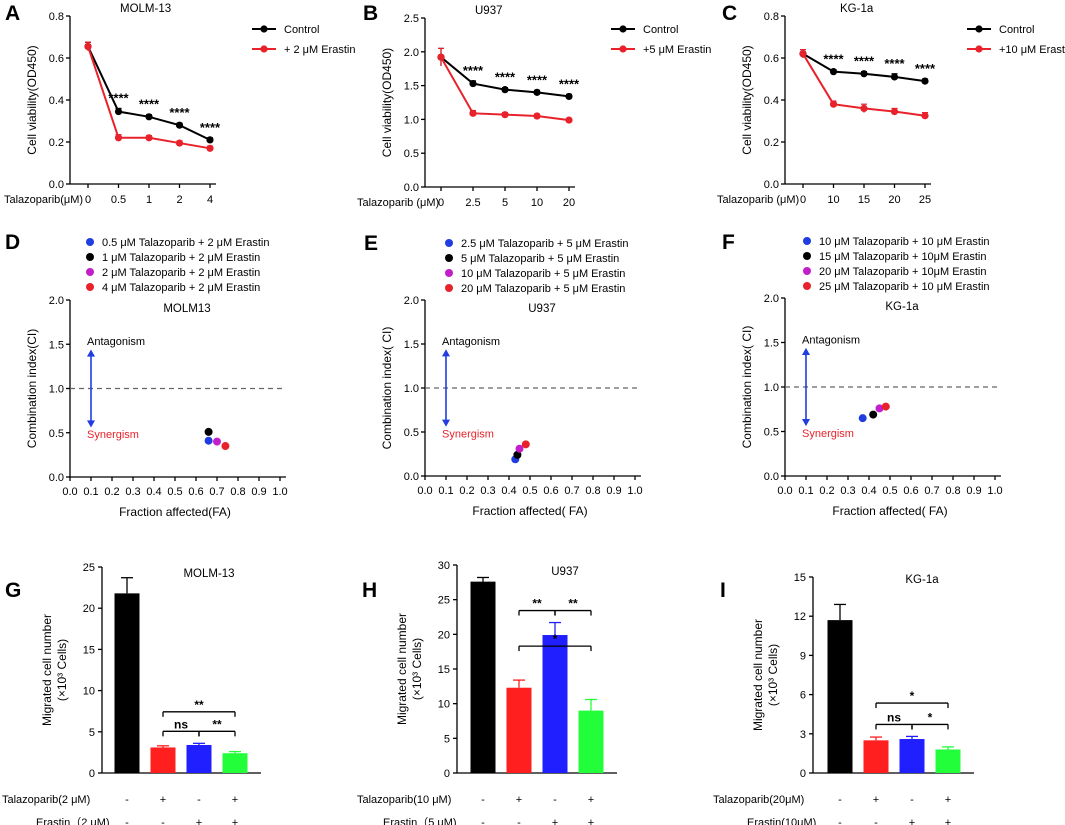 This screenshot has width=1065, height=825. Describe the element at coordinates (13, 590) in the screenshot. I see `panel-label: G` at that location.